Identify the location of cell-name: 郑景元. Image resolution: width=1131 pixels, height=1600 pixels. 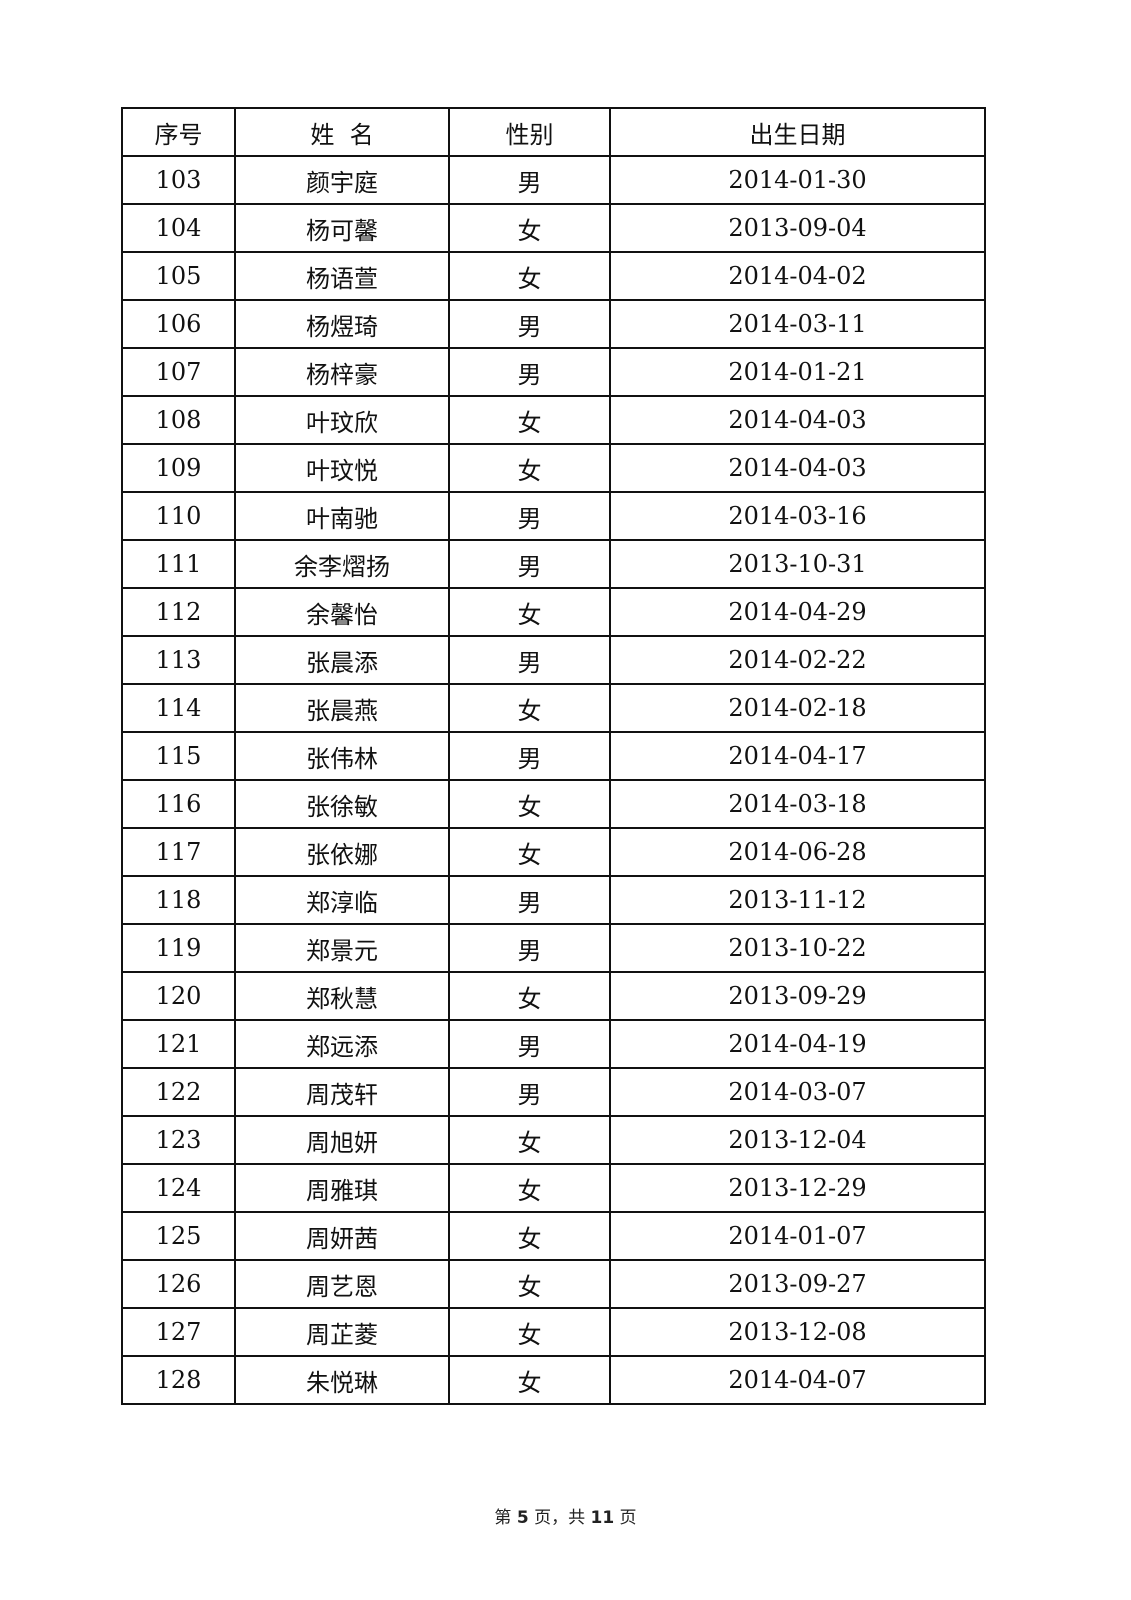
(342, 948).